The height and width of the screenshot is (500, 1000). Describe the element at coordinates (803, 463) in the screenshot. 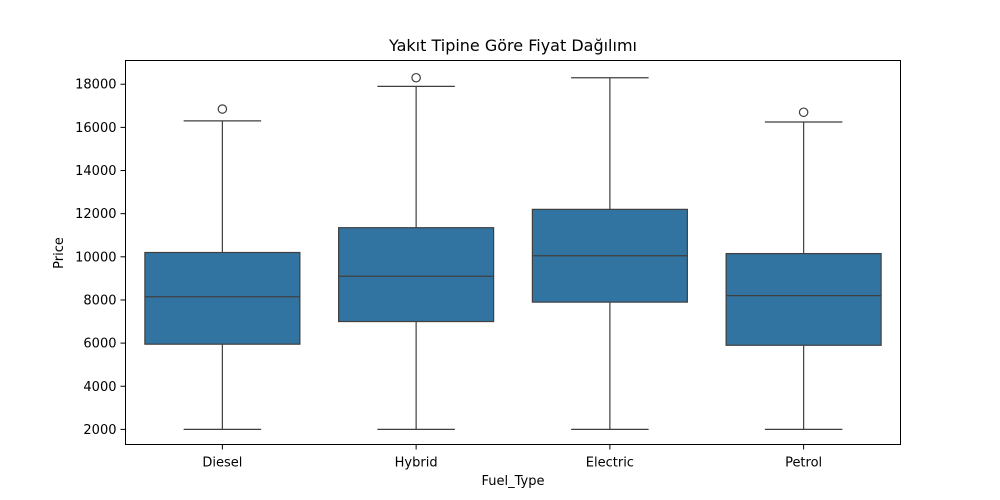

I see `x-tick-label: Petrol` at that location.